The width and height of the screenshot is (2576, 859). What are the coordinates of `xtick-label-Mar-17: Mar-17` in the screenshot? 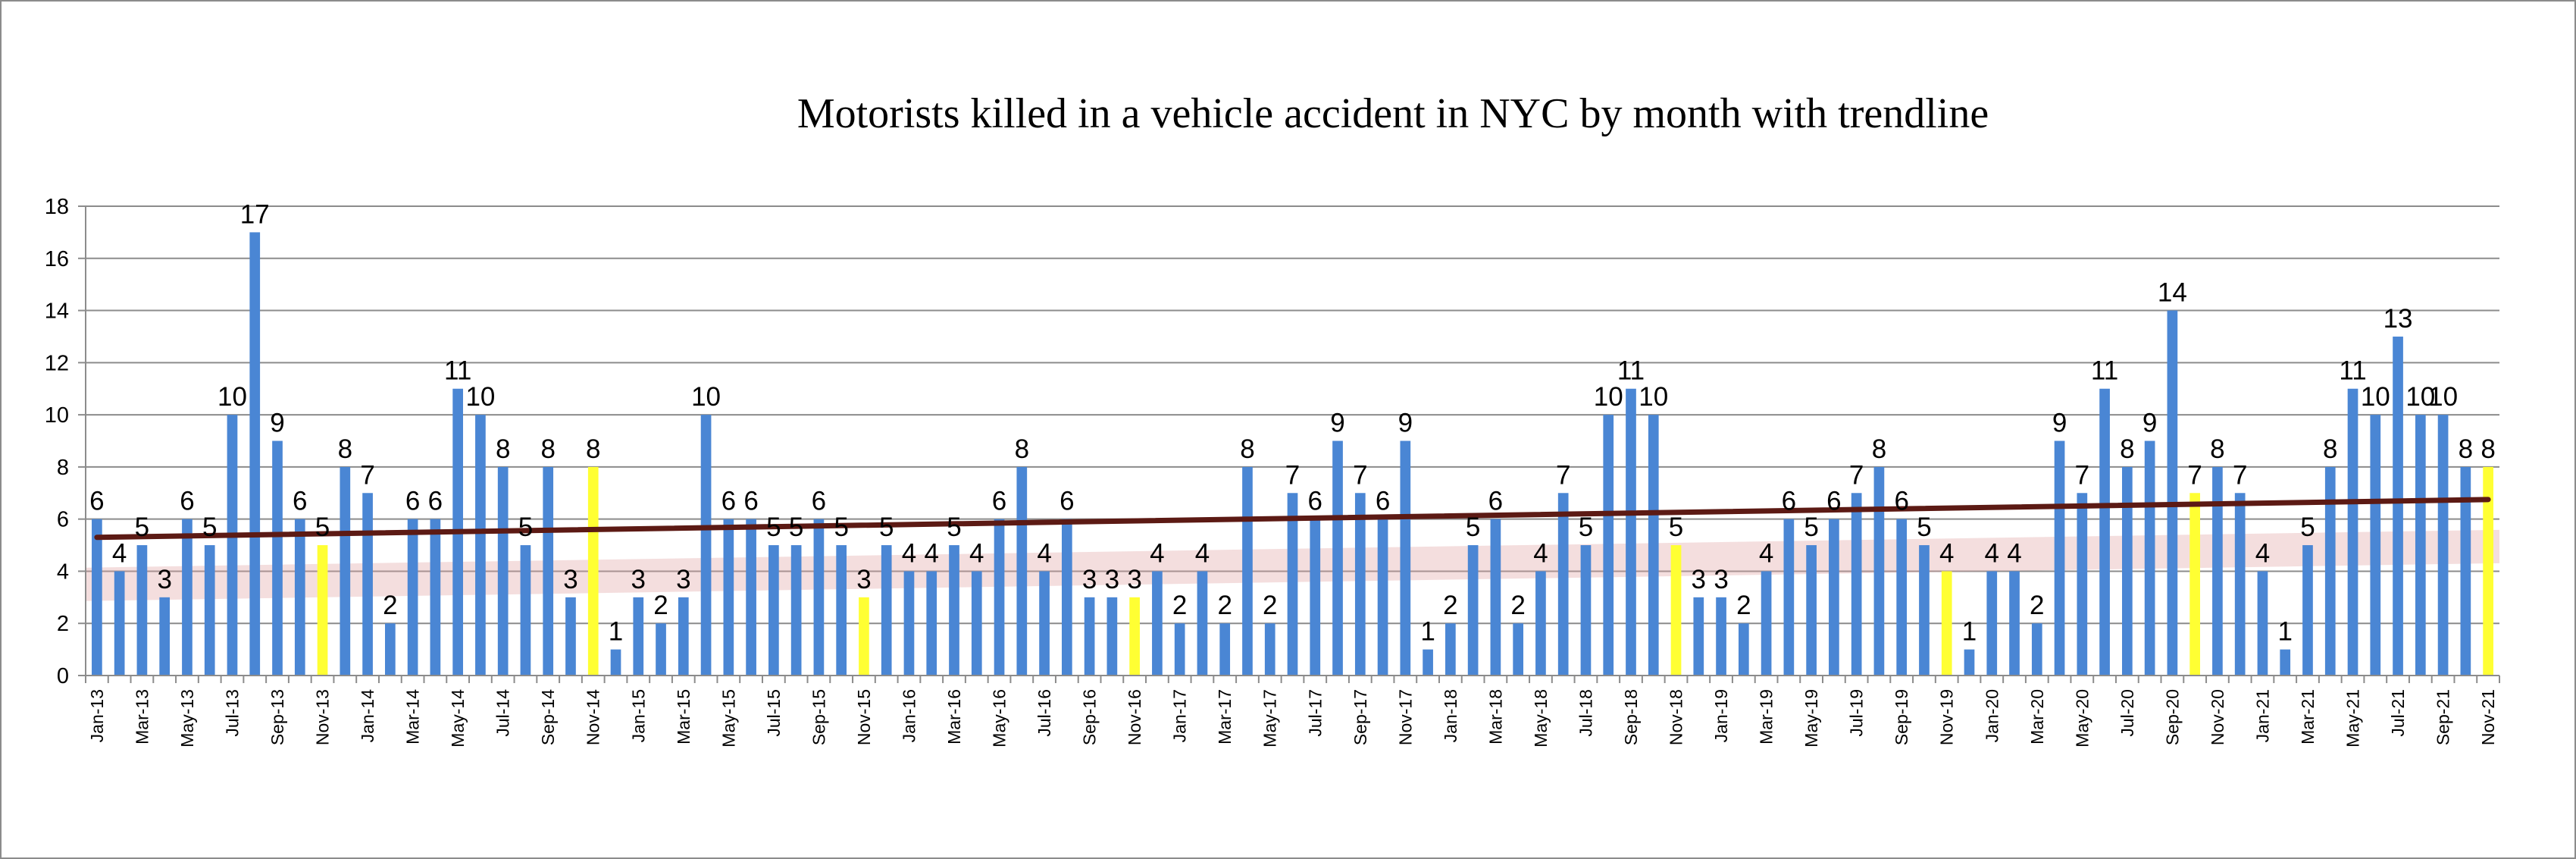 It's located at (1225, 717).